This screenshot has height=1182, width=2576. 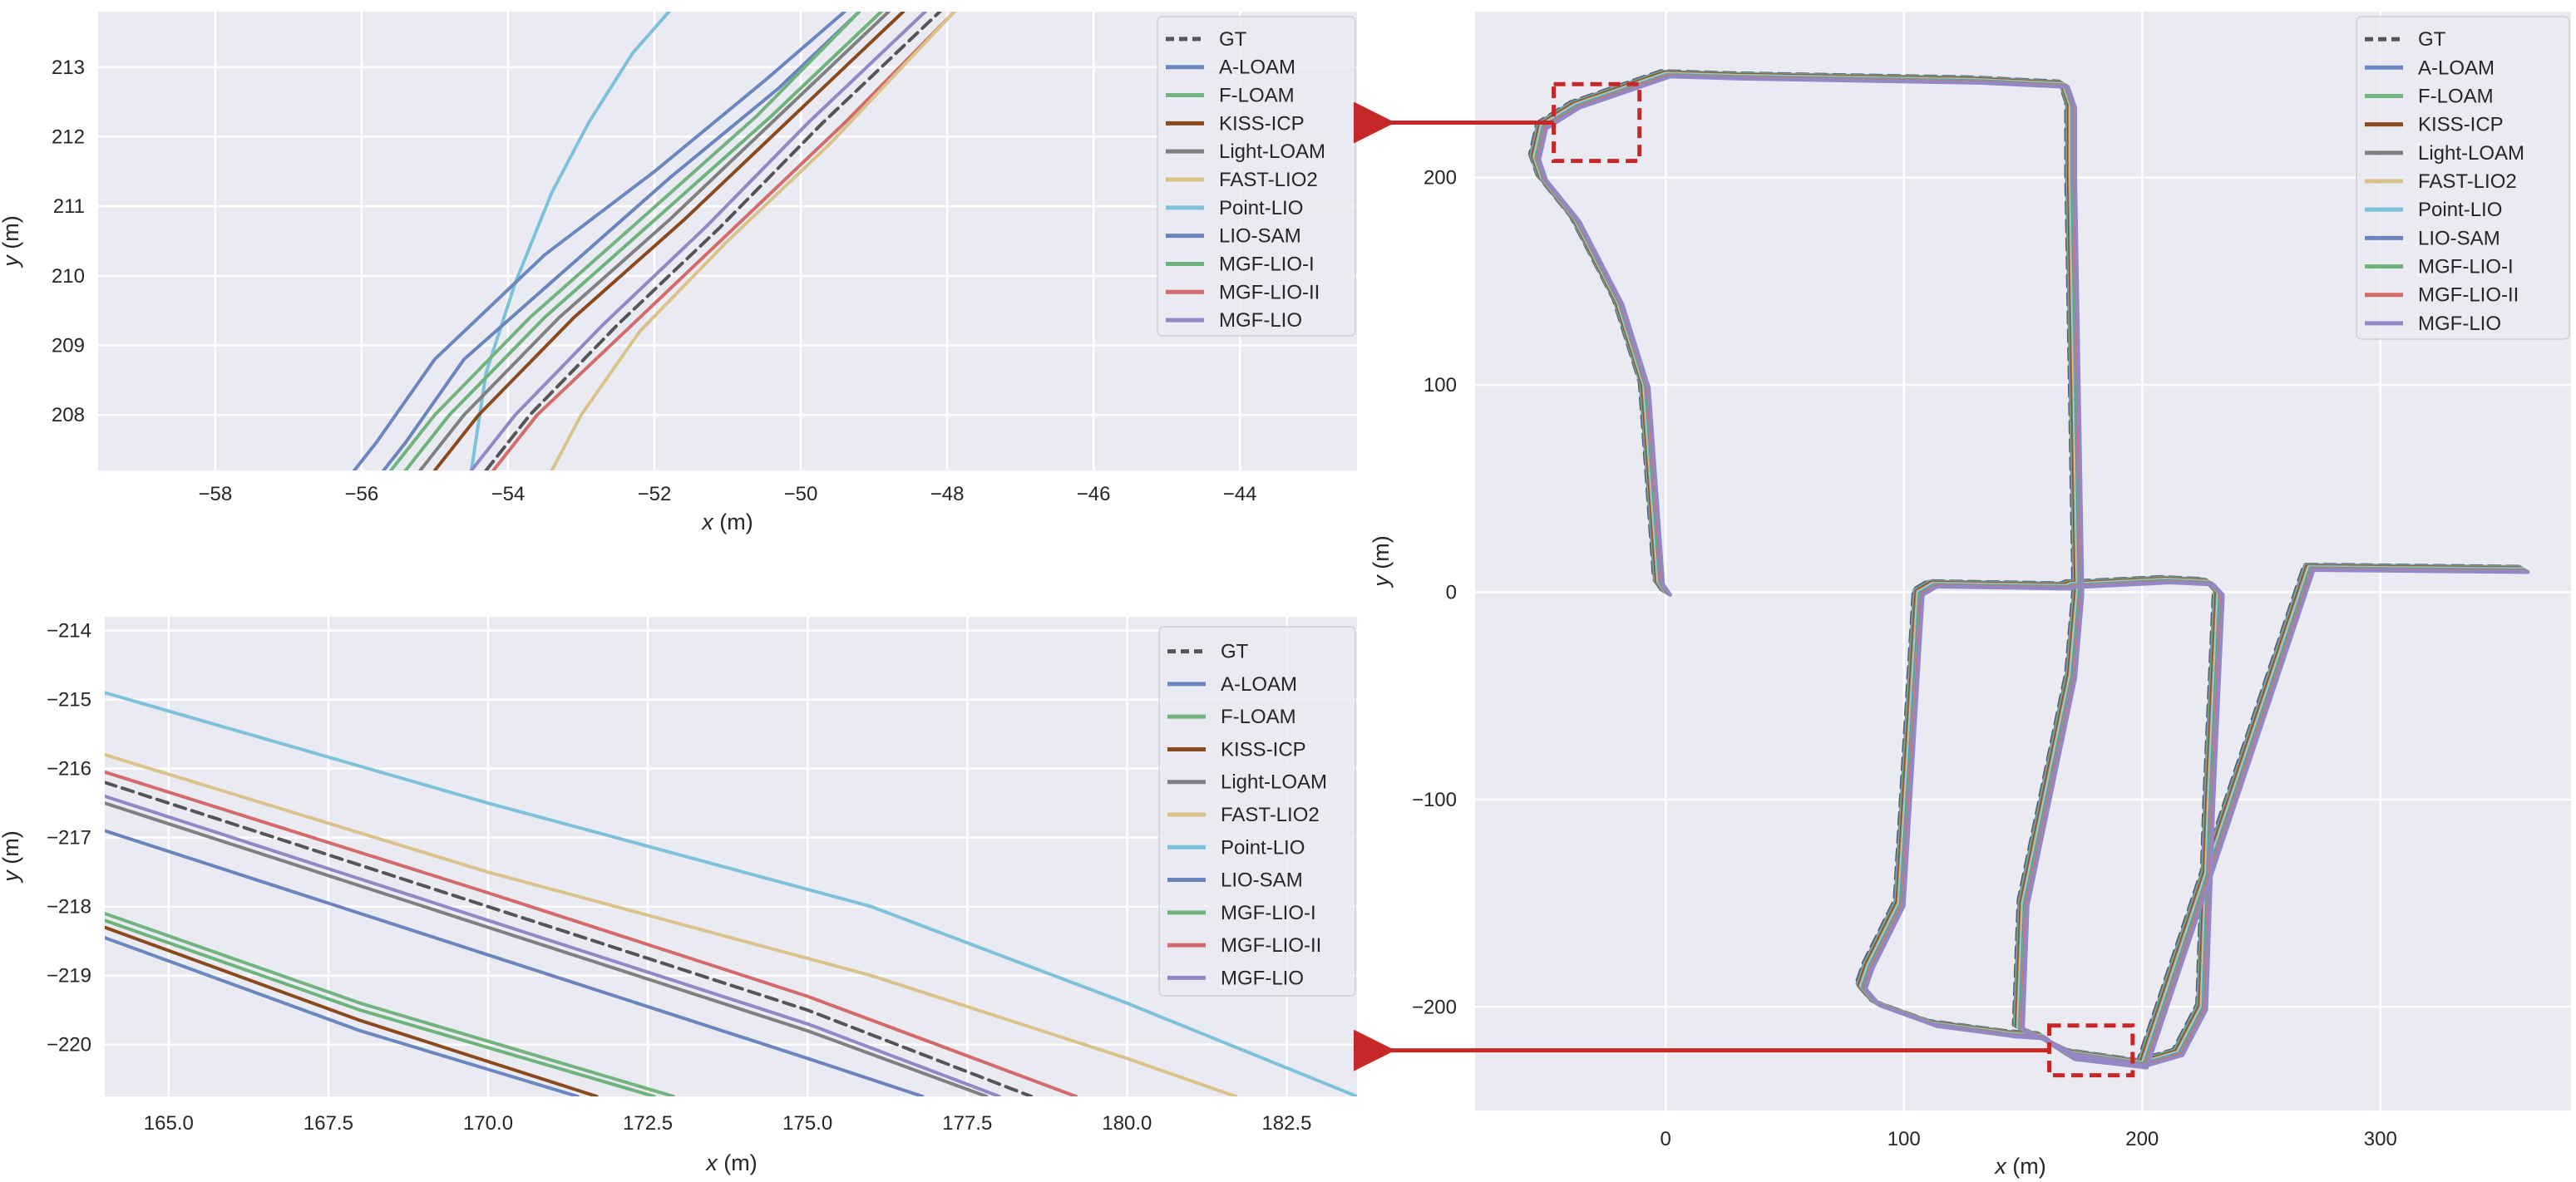 What do you see at coordinates (69, 631) in the screenshot?
I see `y-tick-label: −214` at bounding box center [69, 631].